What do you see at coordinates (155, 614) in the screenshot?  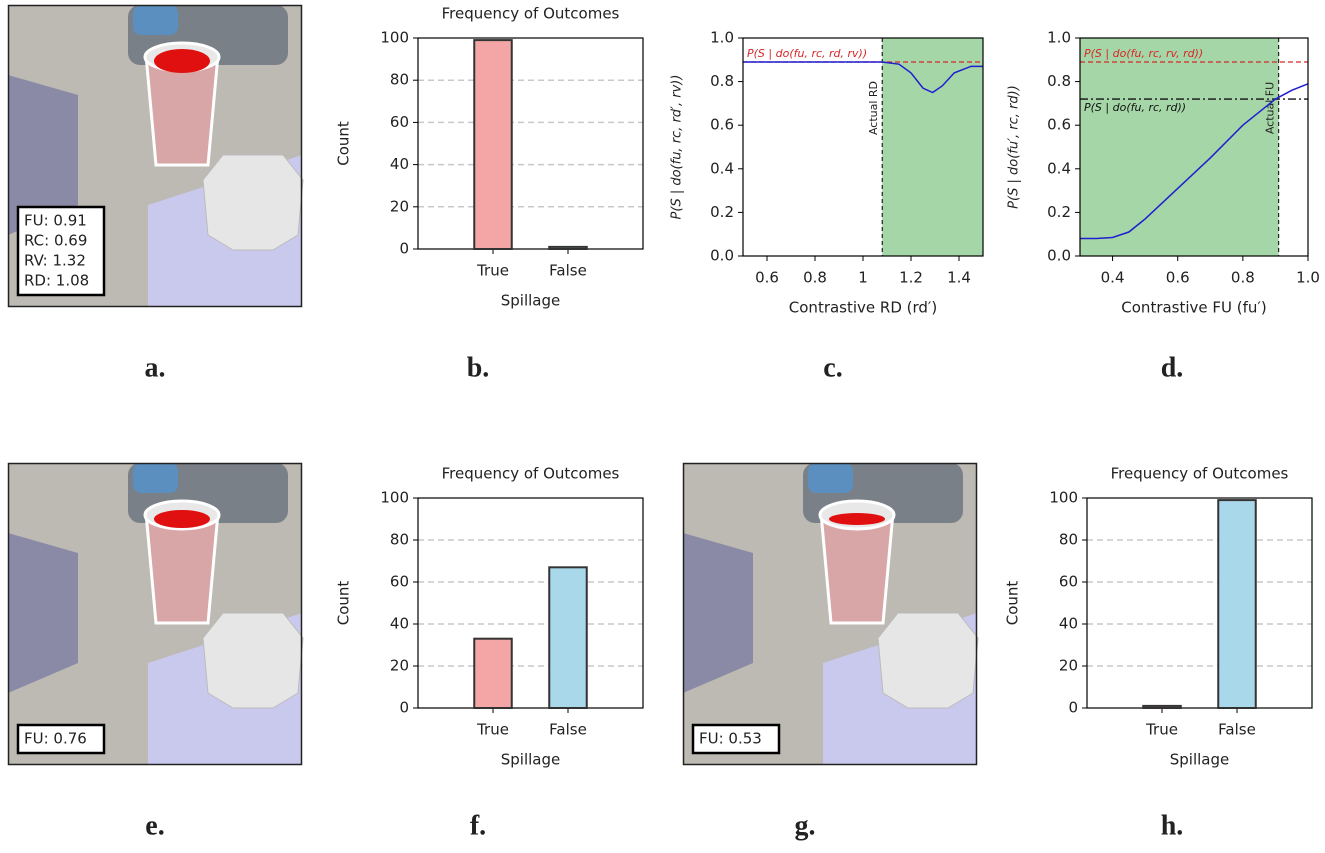 I see `scene-image: FU: 0.76` at bounding box center [155, 614].